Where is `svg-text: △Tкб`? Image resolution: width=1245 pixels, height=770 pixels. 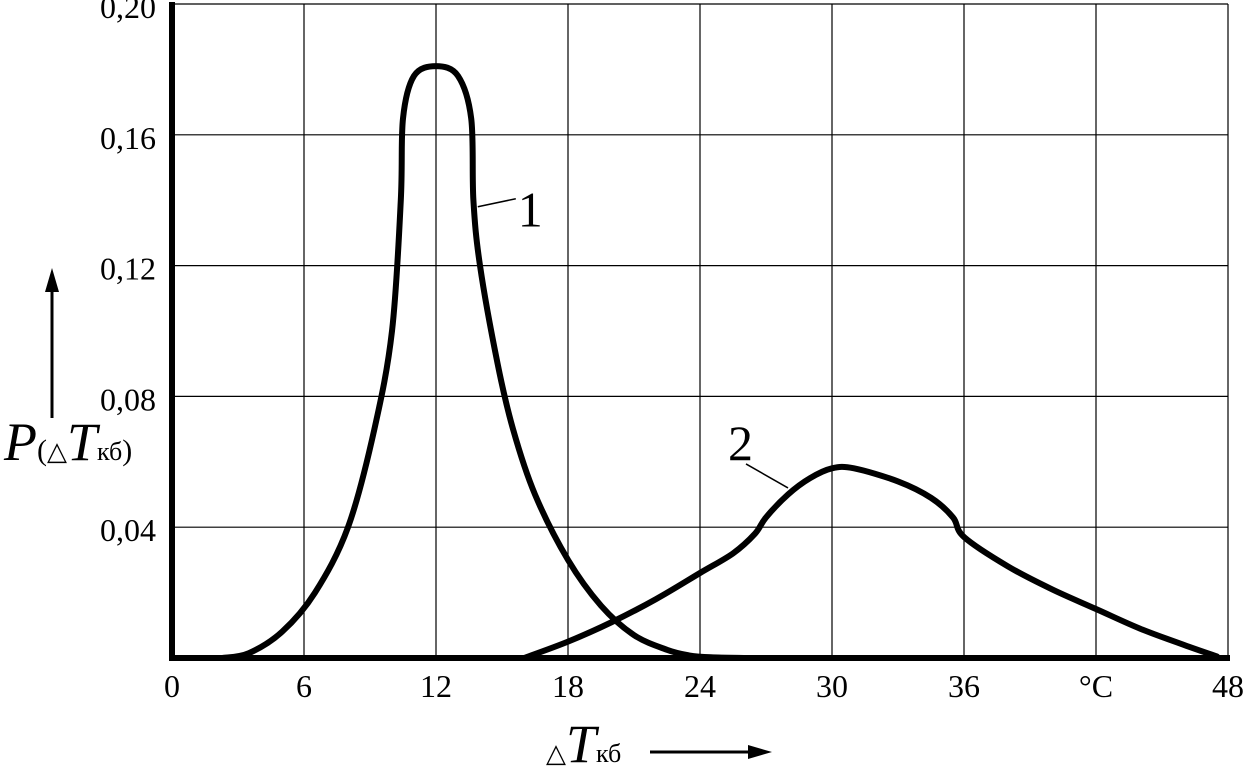
svg-text: △Tкб is located at coordinates (583, 742).